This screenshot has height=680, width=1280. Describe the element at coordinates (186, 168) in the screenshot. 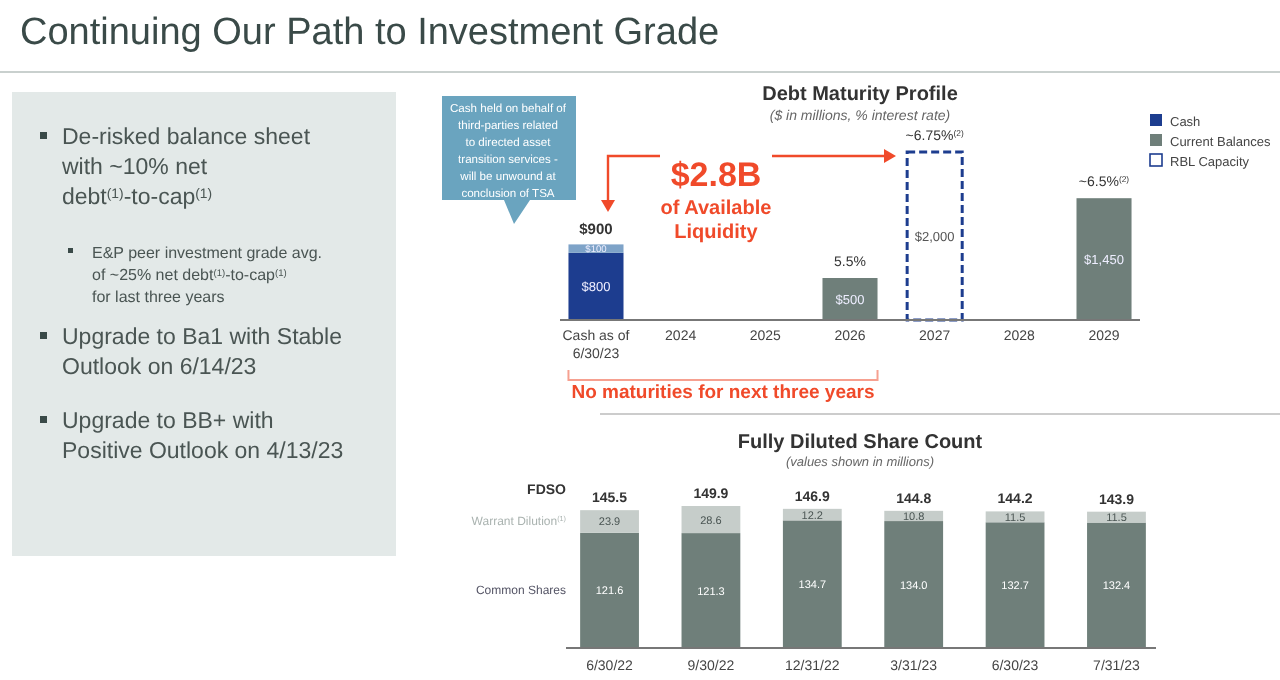

I see `text: De-risked balance sheet with ~10% net debt$^{(1)}$-to-cap$^{(1)}$` at that location.